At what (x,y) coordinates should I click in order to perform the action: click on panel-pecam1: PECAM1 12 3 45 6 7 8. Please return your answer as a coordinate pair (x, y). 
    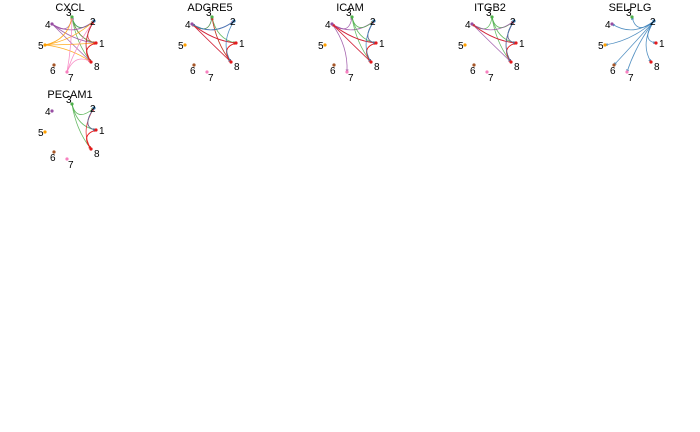
    Looking at the image, I should click on (71, 130).